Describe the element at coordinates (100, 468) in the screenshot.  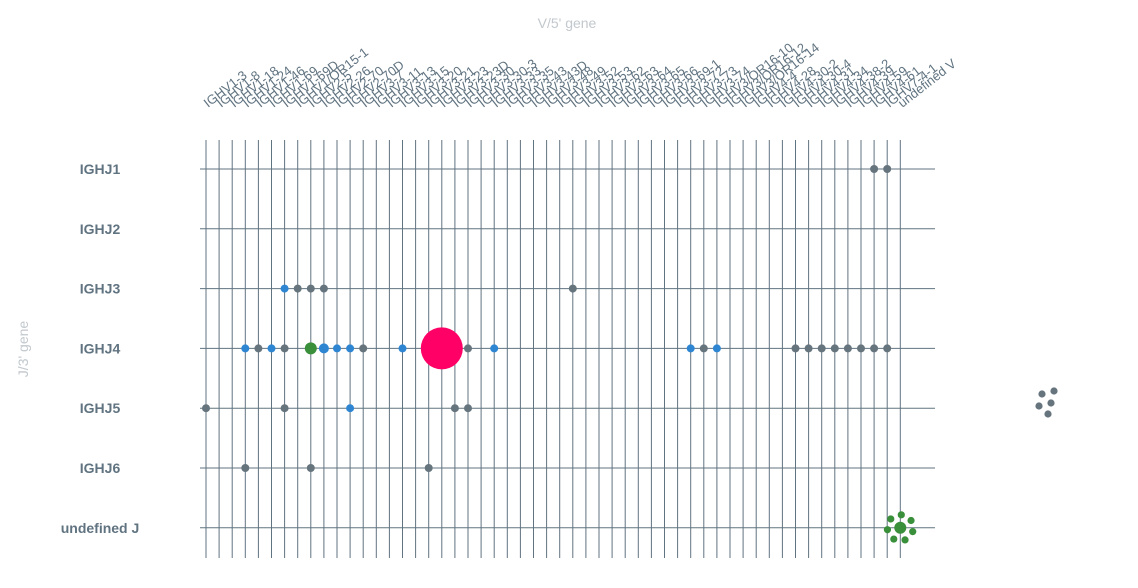
I see `y-tick-label: IGHJ6` at that location.